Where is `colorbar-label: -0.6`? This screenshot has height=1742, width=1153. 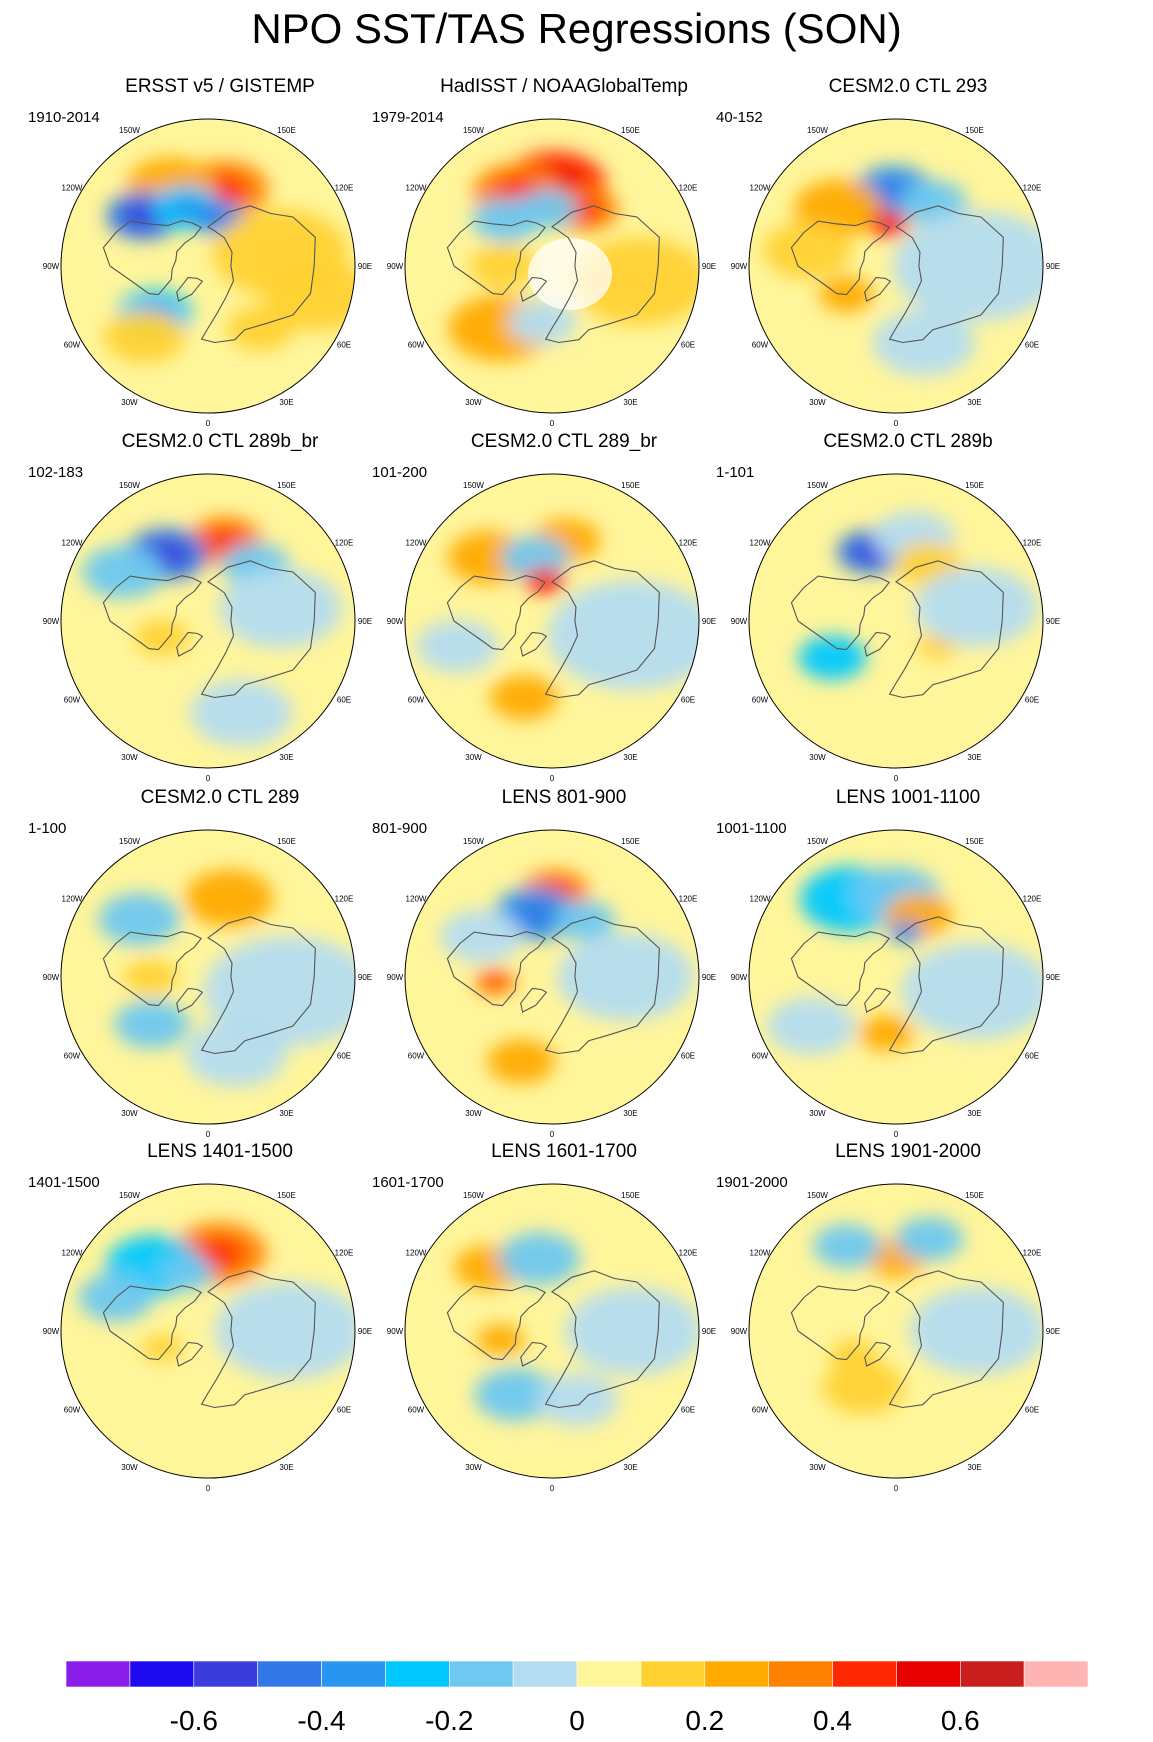
colorbar-label: -0.6 is located at coordinates (194, 1720).